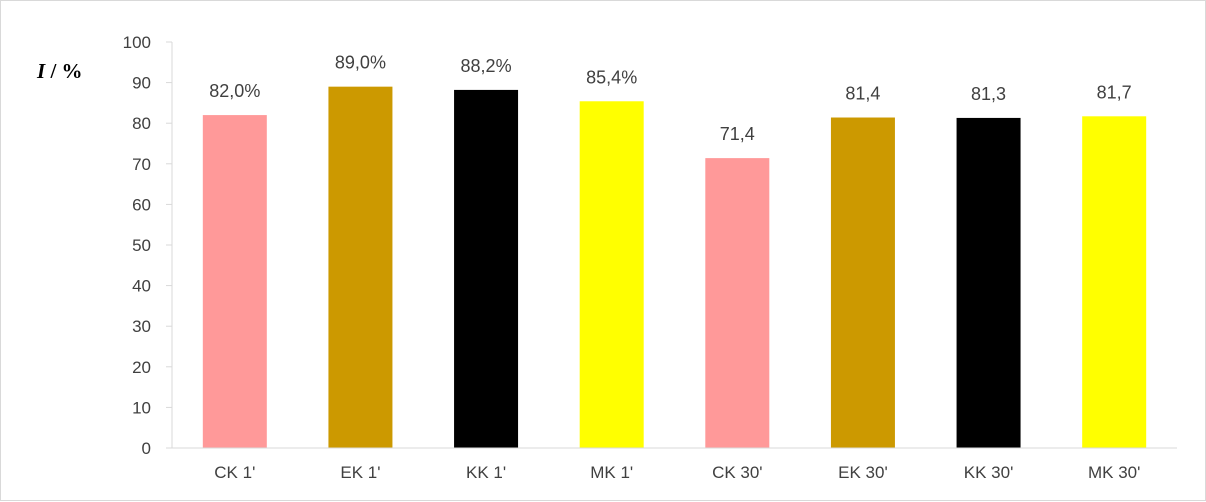 This screenshot has height=502, width=1206. What do you see at coordinates (1114, 92) in the screenshot?
I see `bar-data-label: 81,7` at bounding box center [1114, 92].